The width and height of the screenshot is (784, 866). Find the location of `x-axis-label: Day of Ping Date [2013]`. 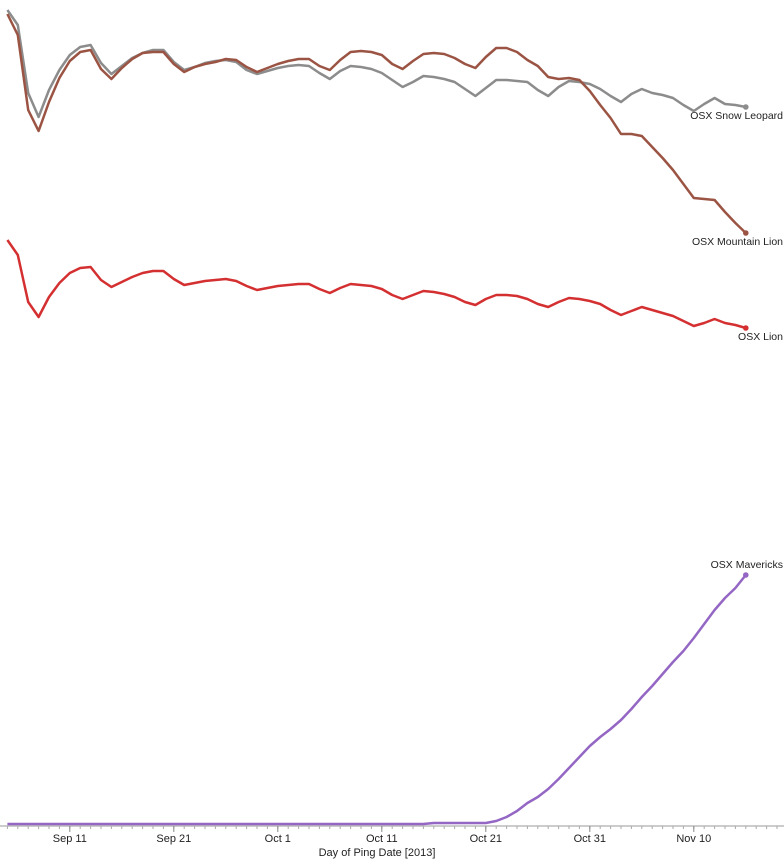

x-axis-label: Day of Ping Date [2013] is located at coordinates (377, 853).